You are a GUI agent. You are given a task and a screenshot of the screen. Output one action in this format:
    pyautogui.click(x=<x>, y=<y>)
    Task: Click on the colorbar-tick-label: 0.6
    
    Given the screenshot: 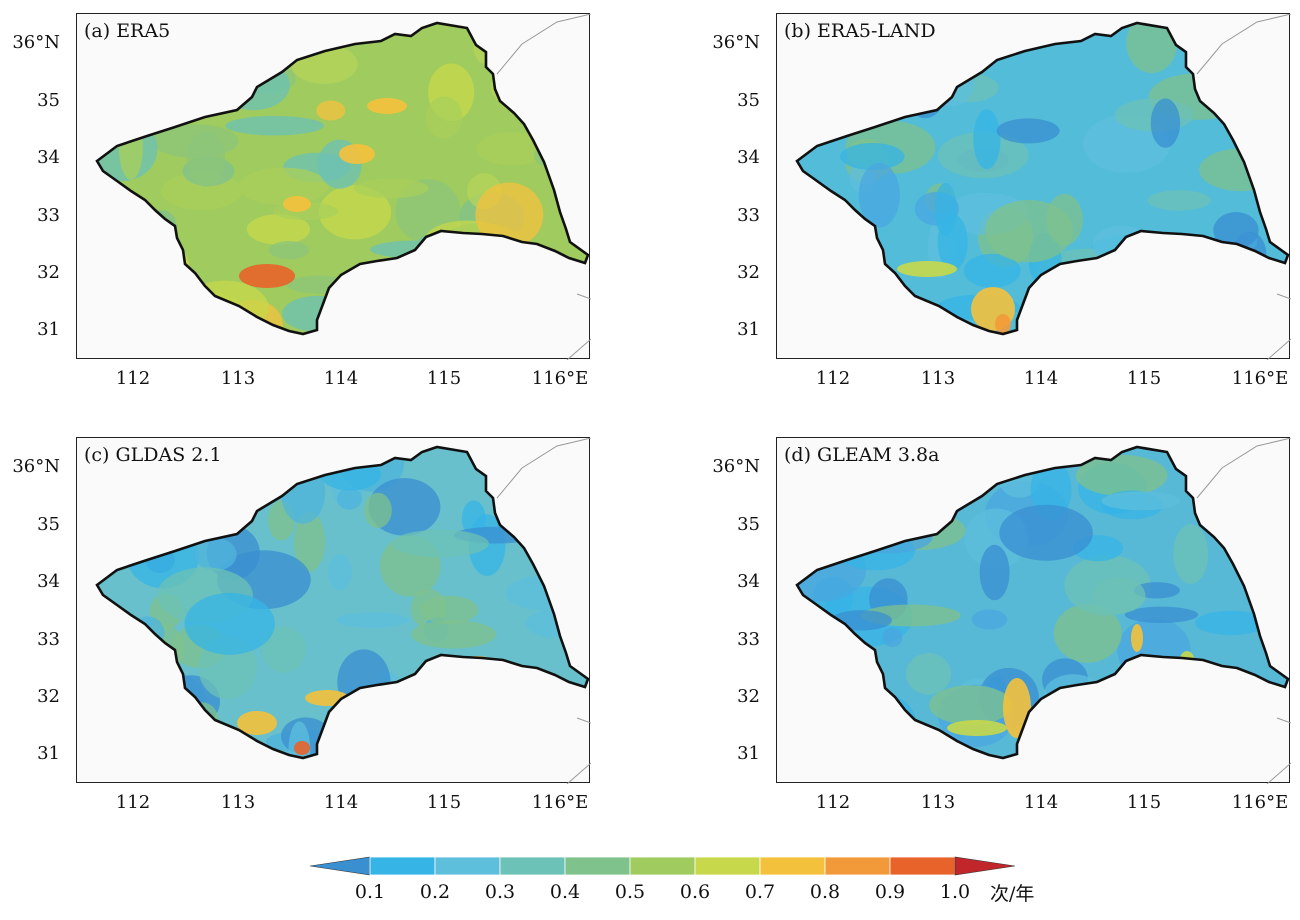 What is the action you would take?
    pyautogui.click(x=695, y=892)
    